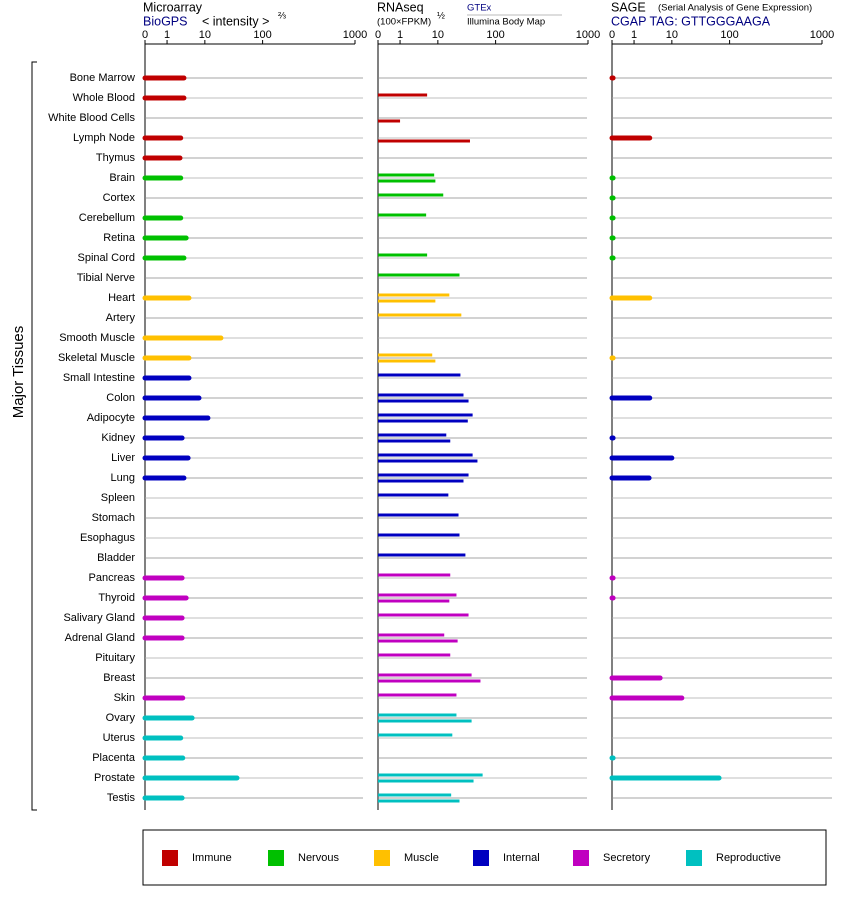  I want to click on category-label: Adipocyte, so click(111, 418).